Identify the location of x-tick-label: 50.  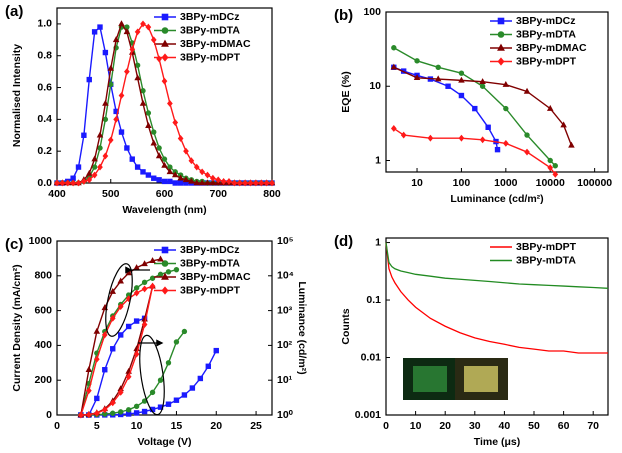
(534, 426).